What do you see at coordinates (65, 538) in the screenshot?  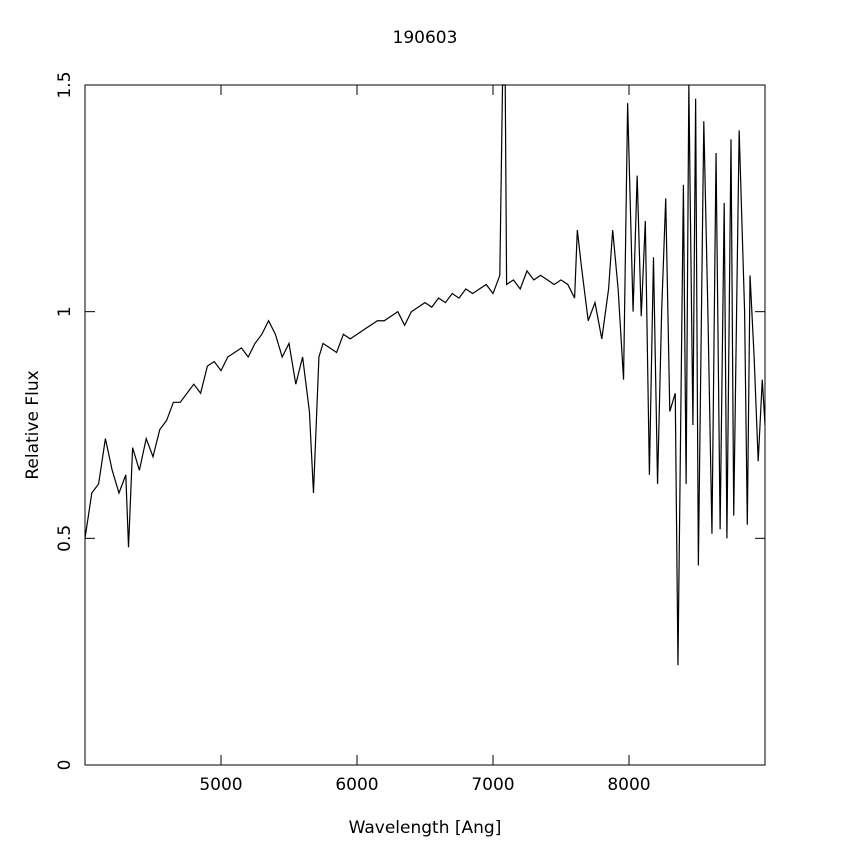 I see `y-tick-label: 0.5` at bounding box center [65, 538].